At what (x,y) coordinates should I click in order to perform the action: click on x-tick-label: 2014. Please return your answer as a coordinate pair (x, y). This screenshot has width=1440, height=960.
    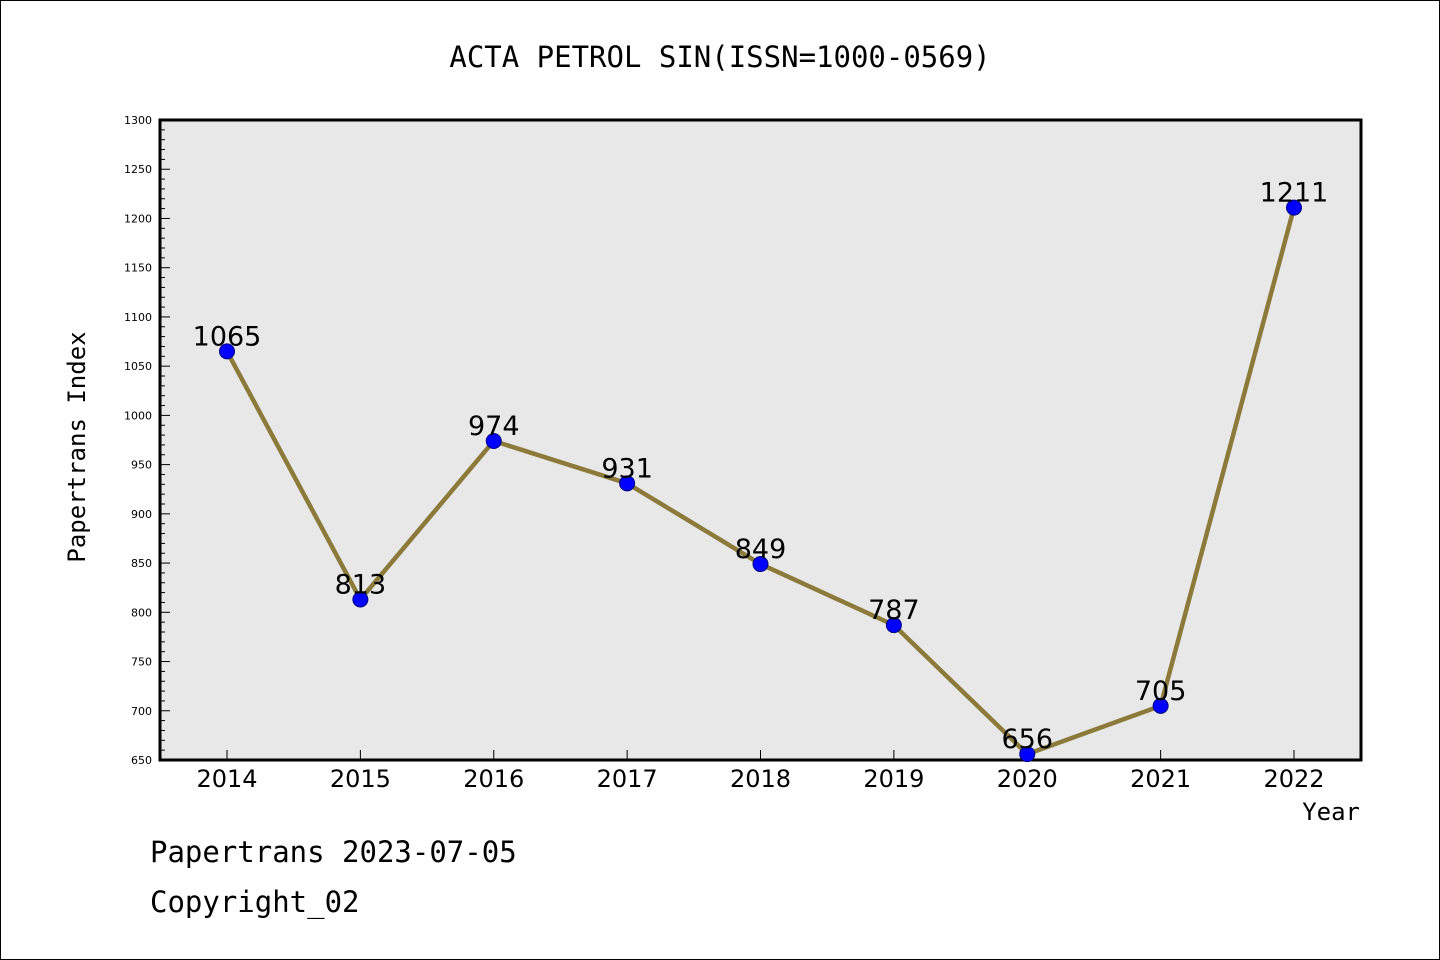
    Looking at the image, I should click on (226, 779).